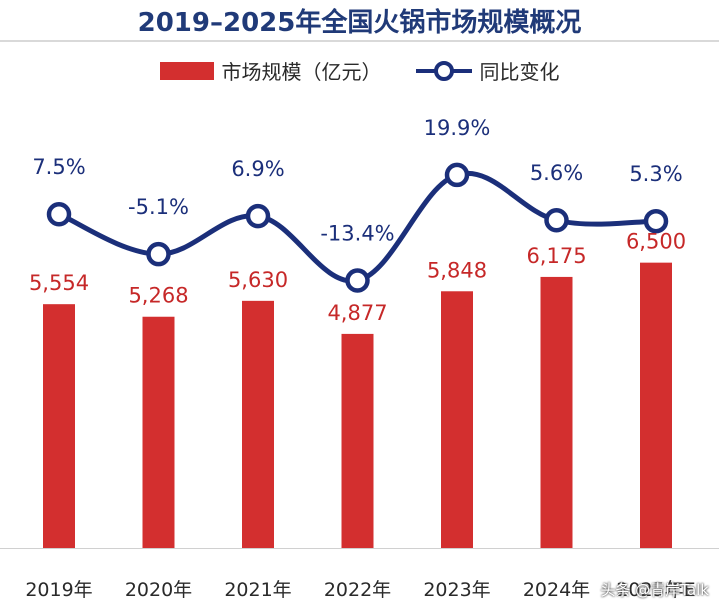 The width and height of the screenshot is (719, 608). What do you see at coordinates (519, 72) in the screenshot?
I see `legend-line-label: 同比变化` at bounding box center [519, 72].